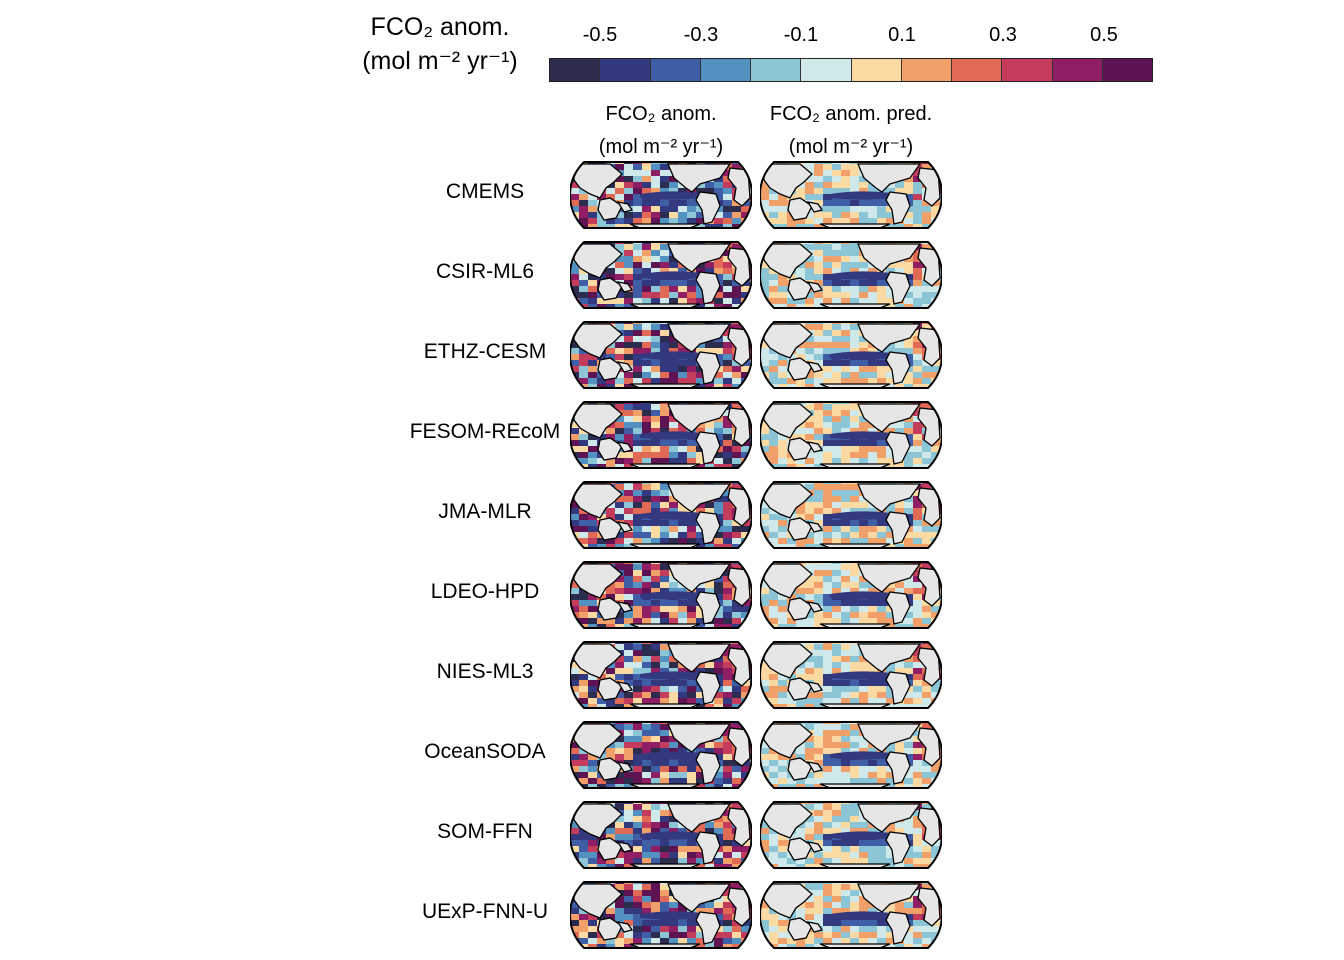 The image size is (1344, 960). Describe the element at coordinates (851, 755) in the screenshot. I see `map-panel-oceansoda-predicted` at that location.